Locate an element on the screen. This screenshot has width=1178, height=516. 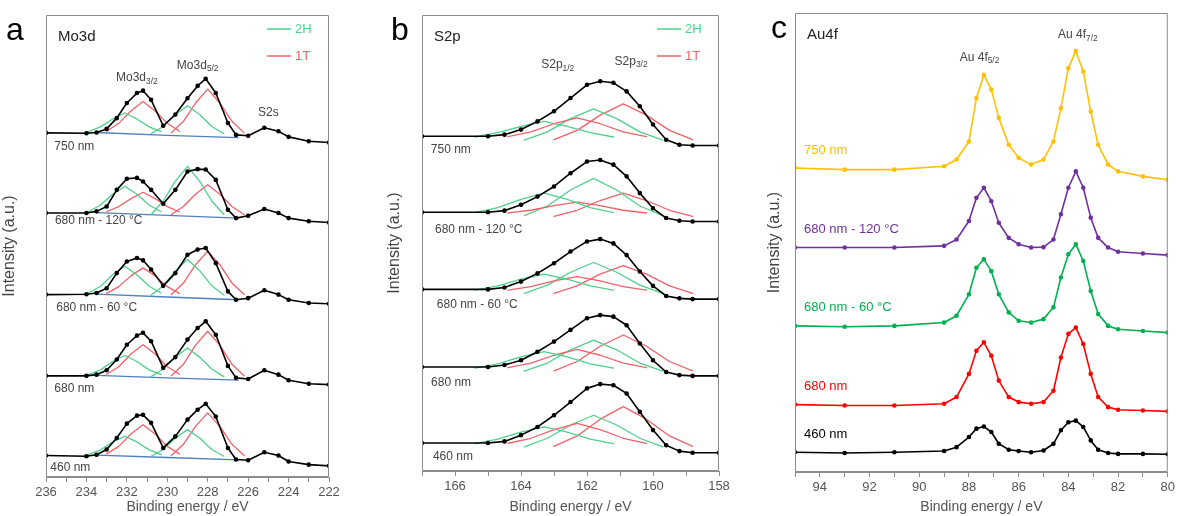
series-label: 680 nm - 120 °C is located at coordinates (851, 229).